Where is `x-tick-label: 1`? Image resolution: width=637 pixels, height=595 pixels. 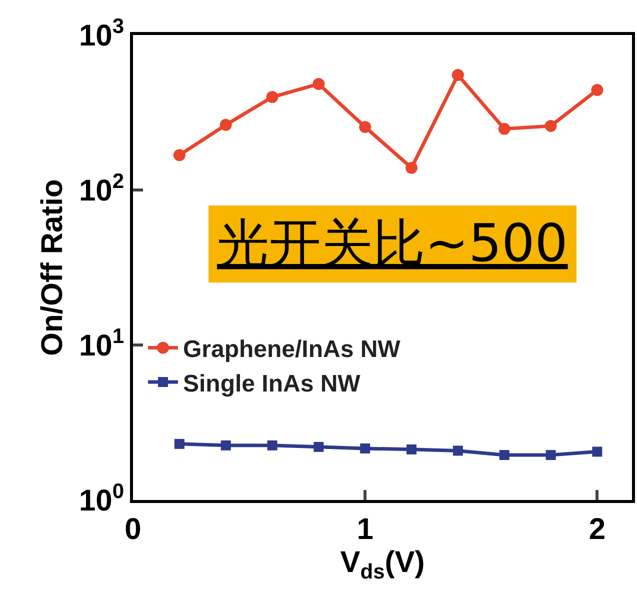
x-tick-label: 1 is located at coordinates (365, 529).